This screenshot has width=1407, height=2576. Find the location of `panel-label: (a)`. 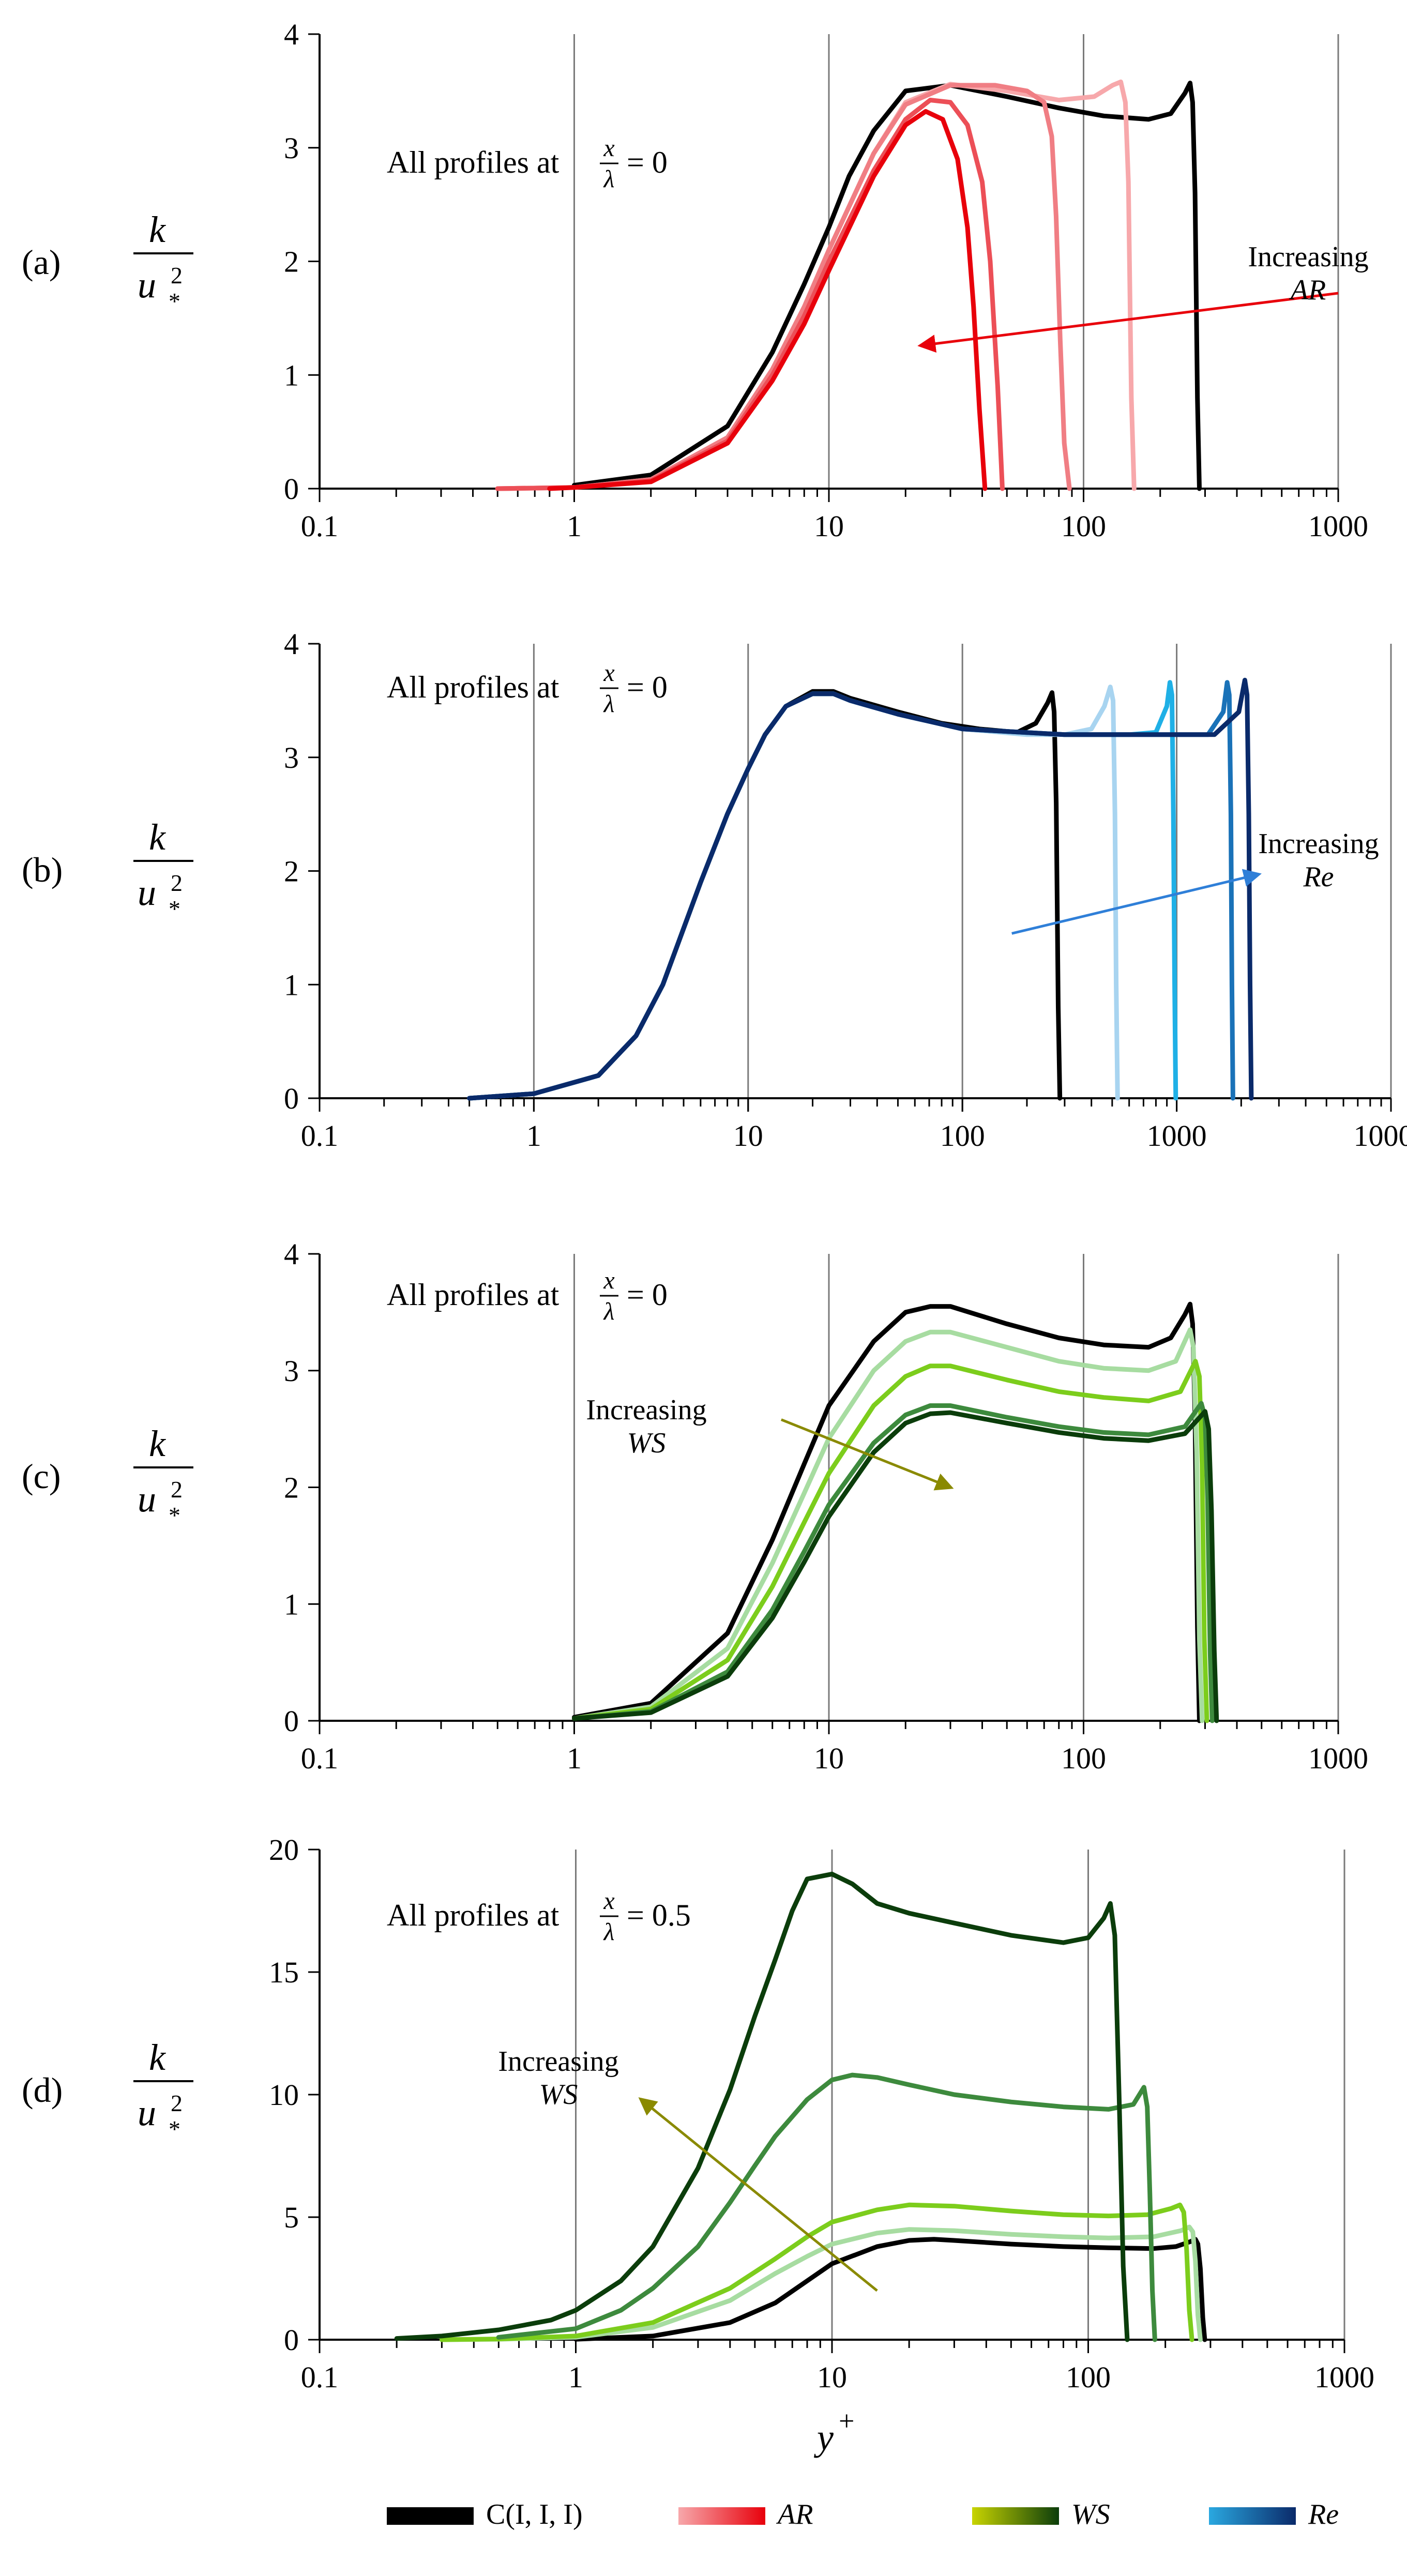

panel-label: (a) is located at coordinates (41, 262).